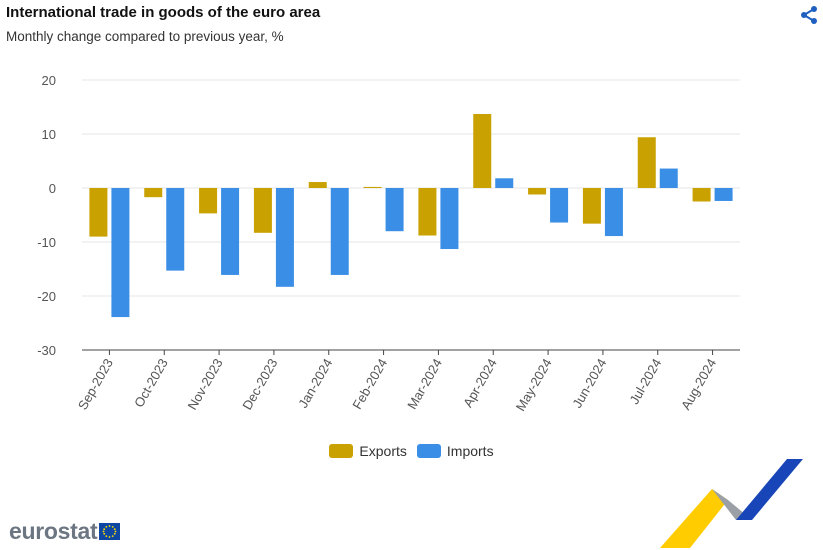  What do you see at coordinates (317, 185) in the screenshot?
I see `bar-exports-jan-2024` at bounding box center [317, 185].